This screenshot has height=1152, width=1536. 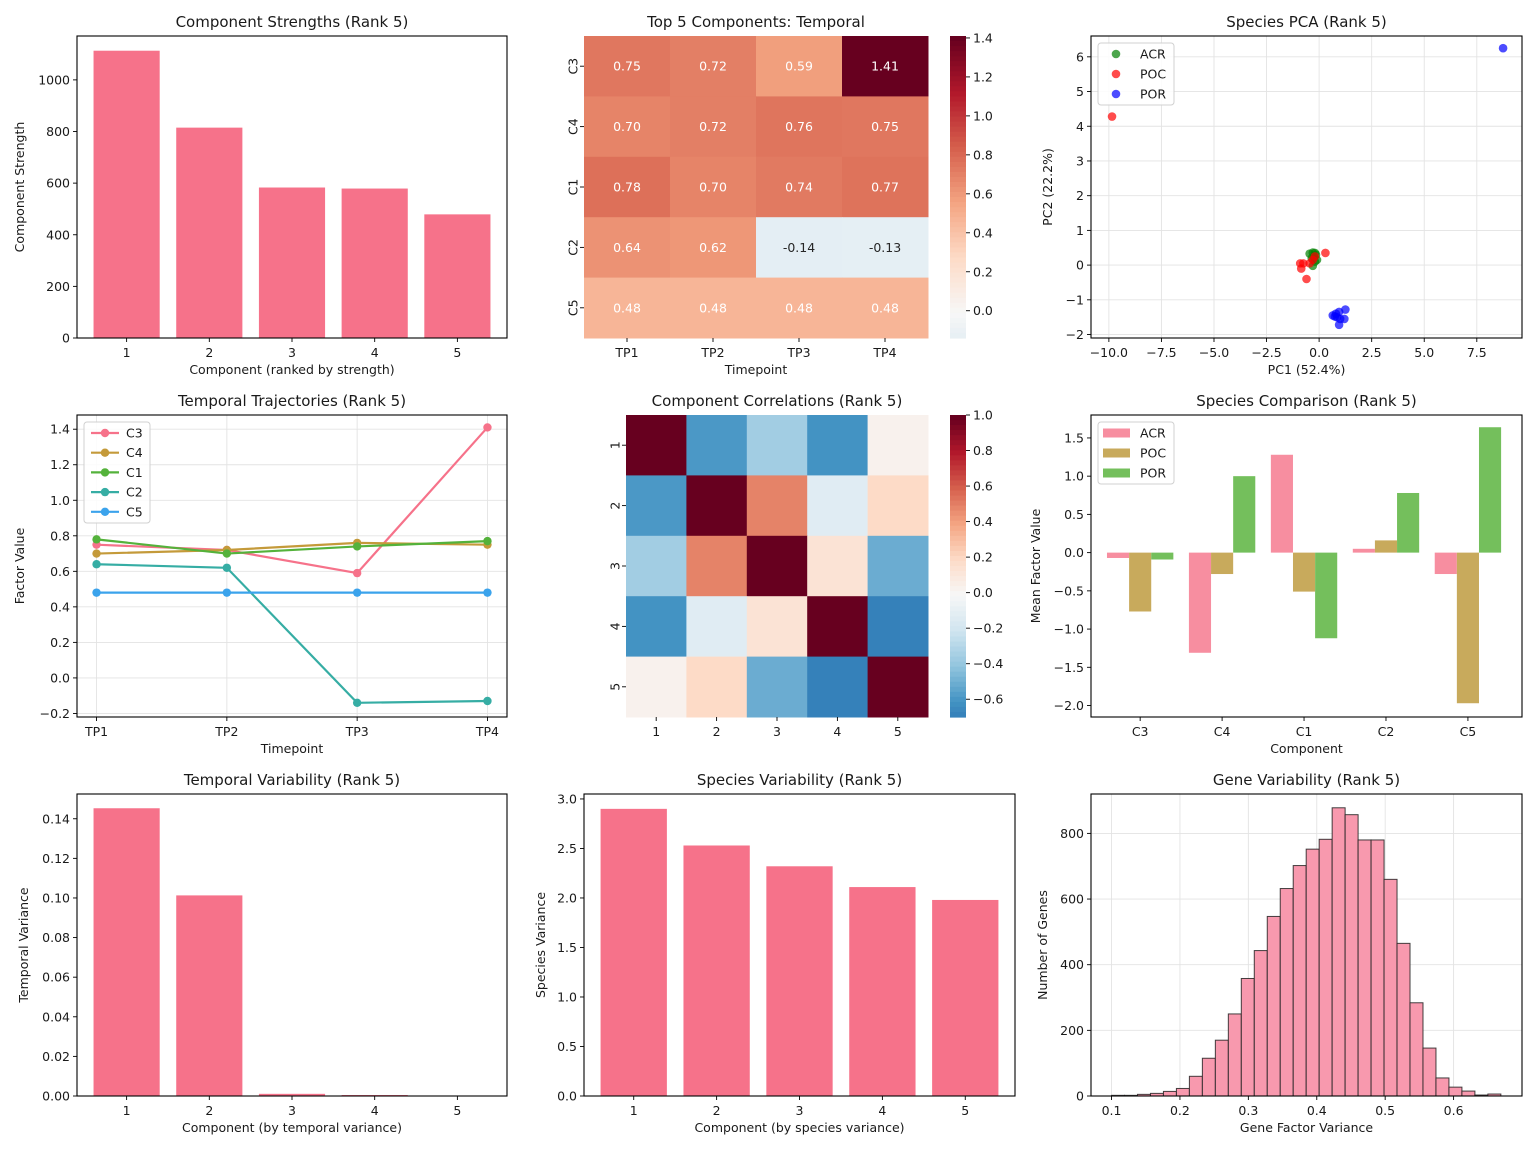 What do you see at coordinates (572, 247) in the screenshot?
I see `y-tick-label: C2` at bounding box center [572, 247].